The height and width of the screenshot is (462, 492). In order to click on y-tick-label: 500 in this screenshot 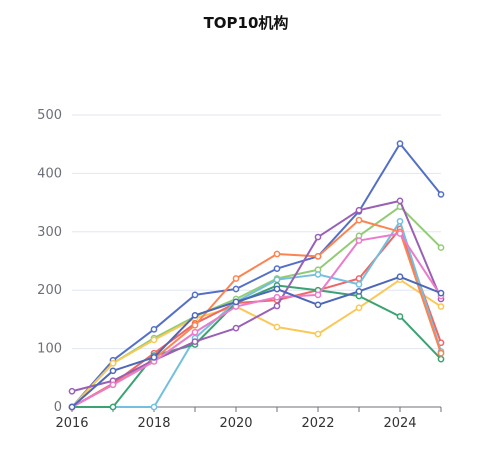, I will do `click(49, 115)`.